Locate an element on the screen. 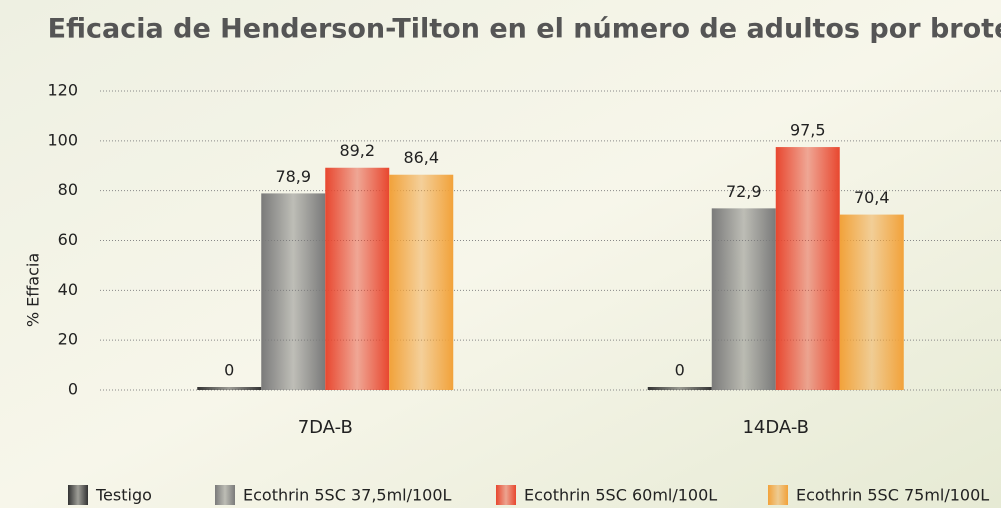 Image resolution: width=1001 pixels, height=508 pixels. legend-label: Ecothrin 5SC 60ml/100L is located at coordinates (620, 495).